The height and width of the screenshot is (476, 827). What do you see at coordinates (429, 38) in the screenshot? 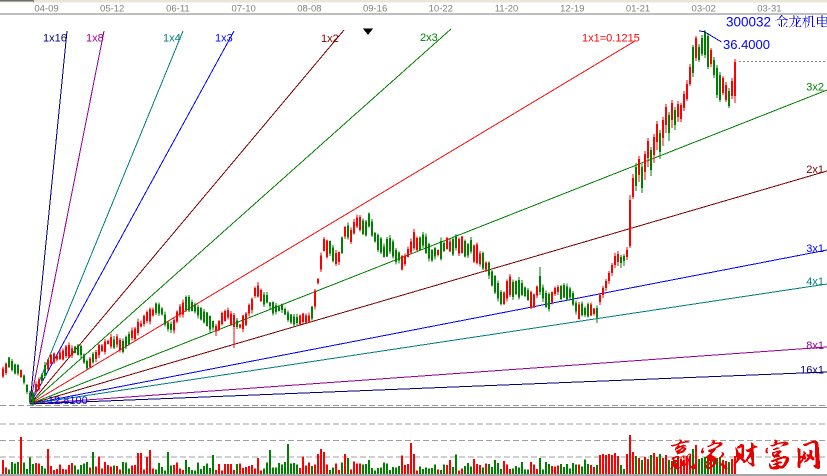
I see `svg-text: 2x3` at bounding box center [429, 38].